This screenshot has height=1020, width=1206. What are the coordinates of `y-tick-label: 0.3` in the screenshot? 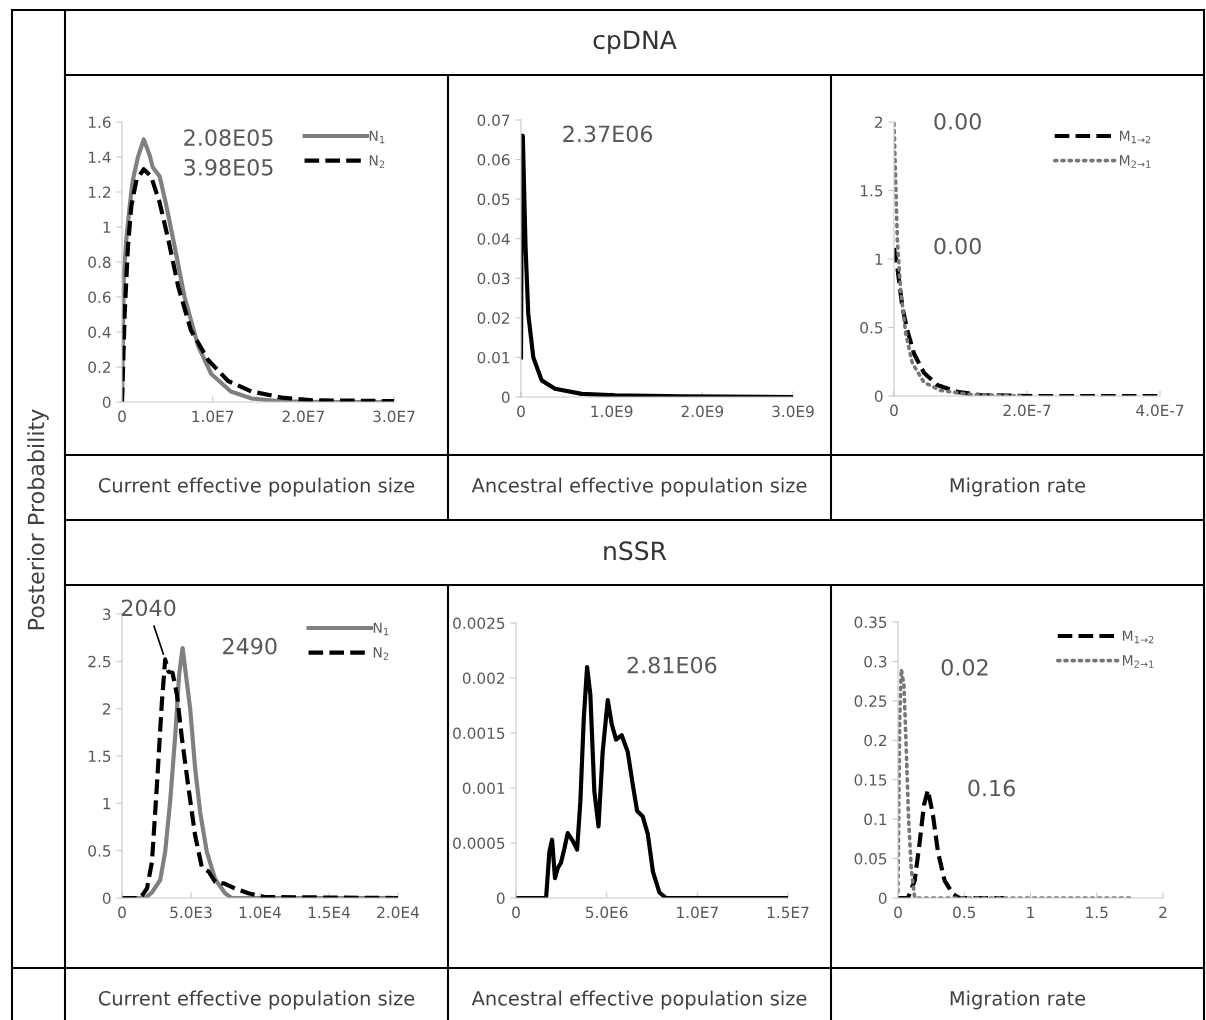 It's located at (875, 661).